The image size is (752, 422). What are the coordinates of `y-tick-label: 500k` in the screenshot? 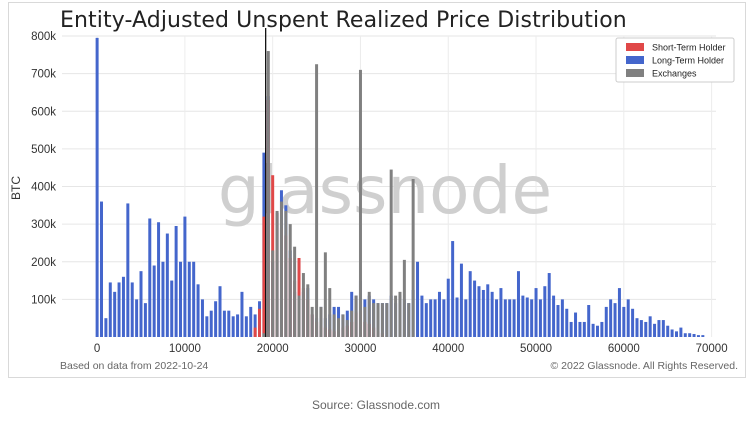 It's located at (43, 150).